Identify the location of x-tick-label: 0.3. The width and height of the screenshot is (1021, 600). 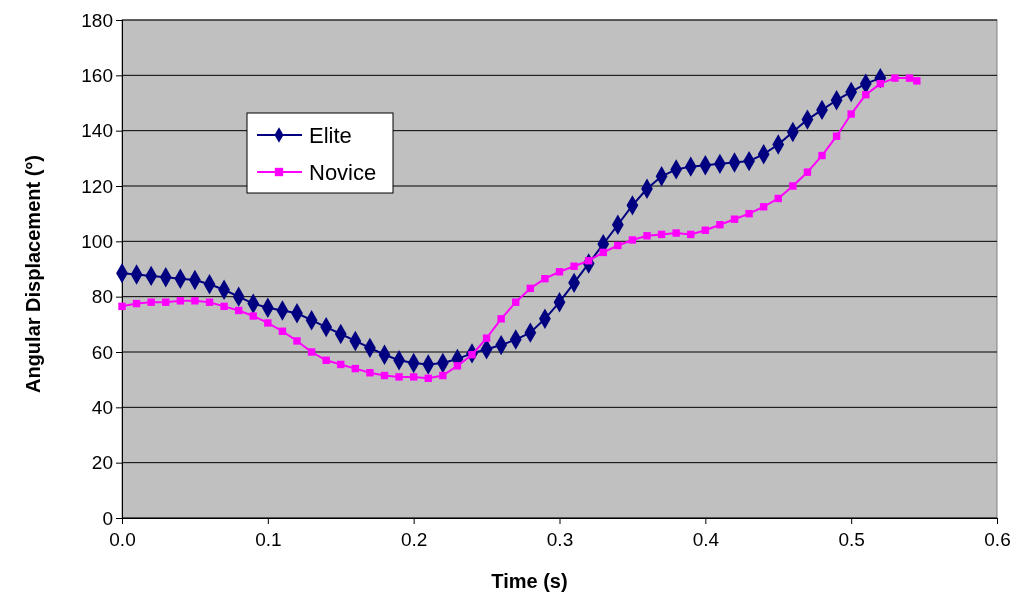
(560, 539).